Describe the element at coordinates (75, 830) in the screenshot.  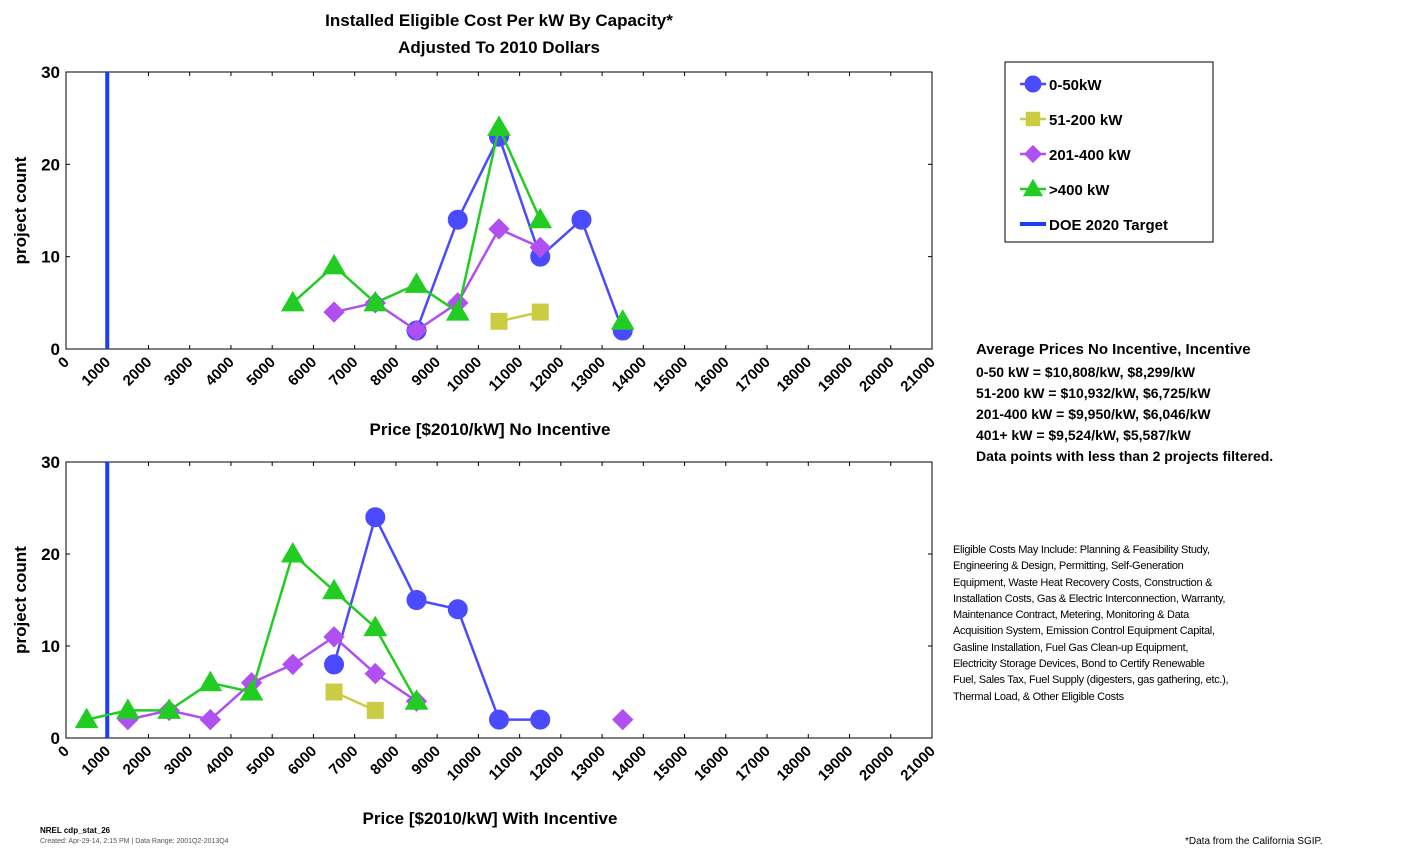
I see `footer-id: NREL cdp_stat_26` at that location.